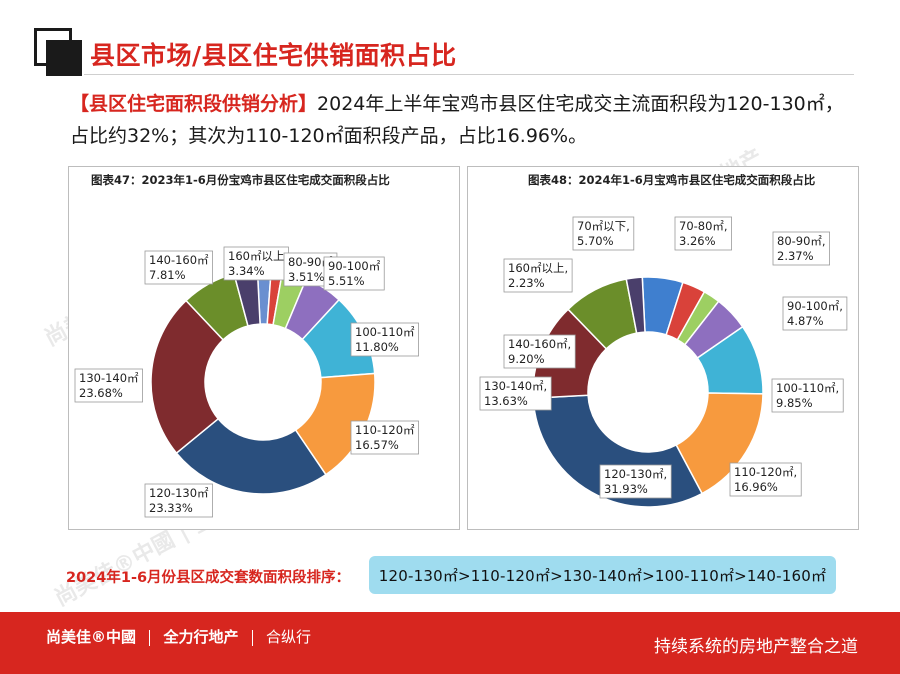 This screenshot has width=900, height=674. I want to click on slice-value: 16.96%, so click(756, 487).